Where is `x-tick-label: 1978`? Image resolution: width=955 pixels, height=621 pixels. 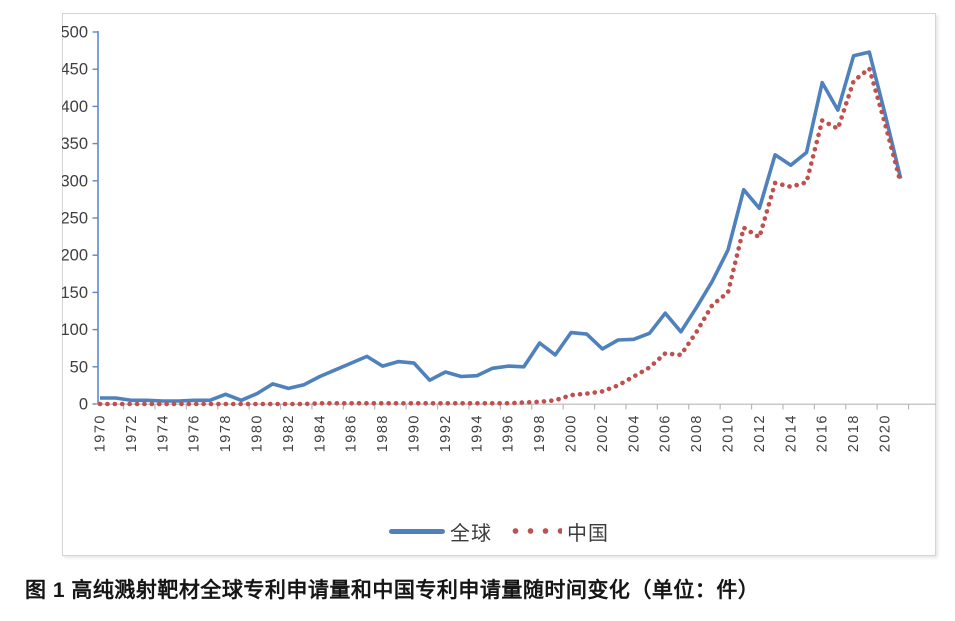 x-tick-label: 1978 is located at coordinates (226, 433).